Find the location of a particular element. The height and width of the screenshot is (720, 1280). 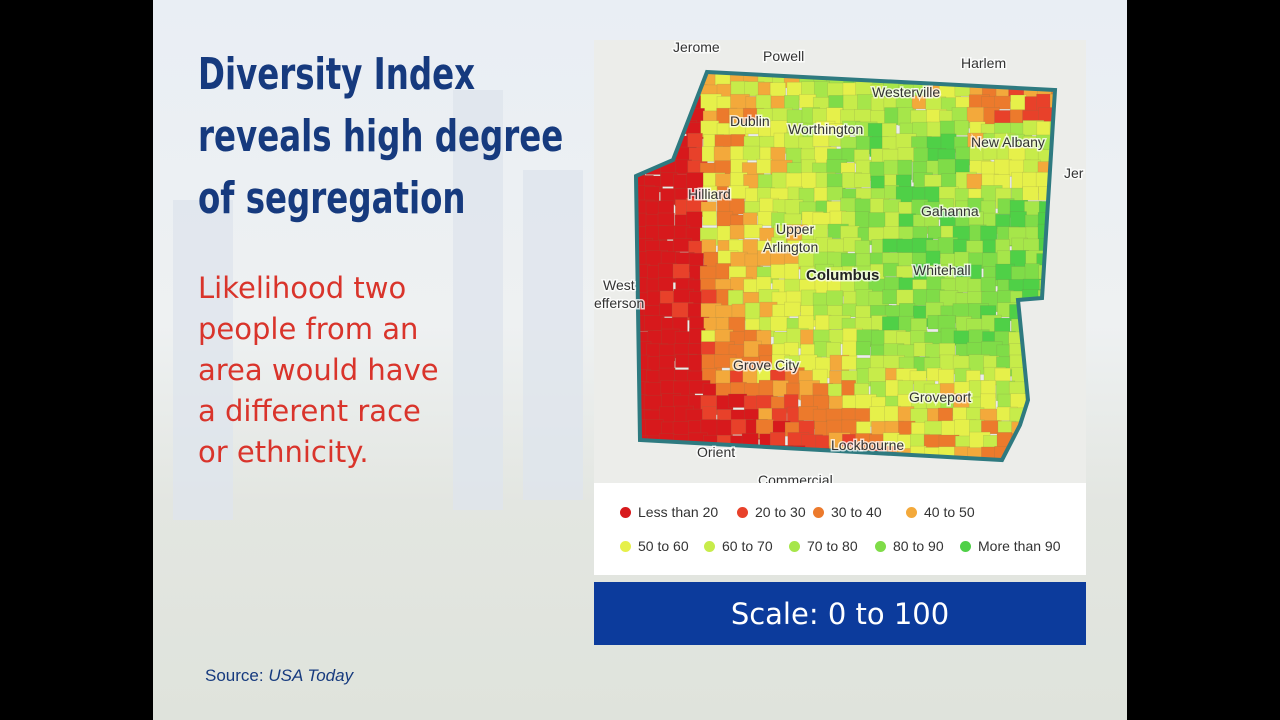

legend-item: 30 to 40 is located at coordinates (847, 512).